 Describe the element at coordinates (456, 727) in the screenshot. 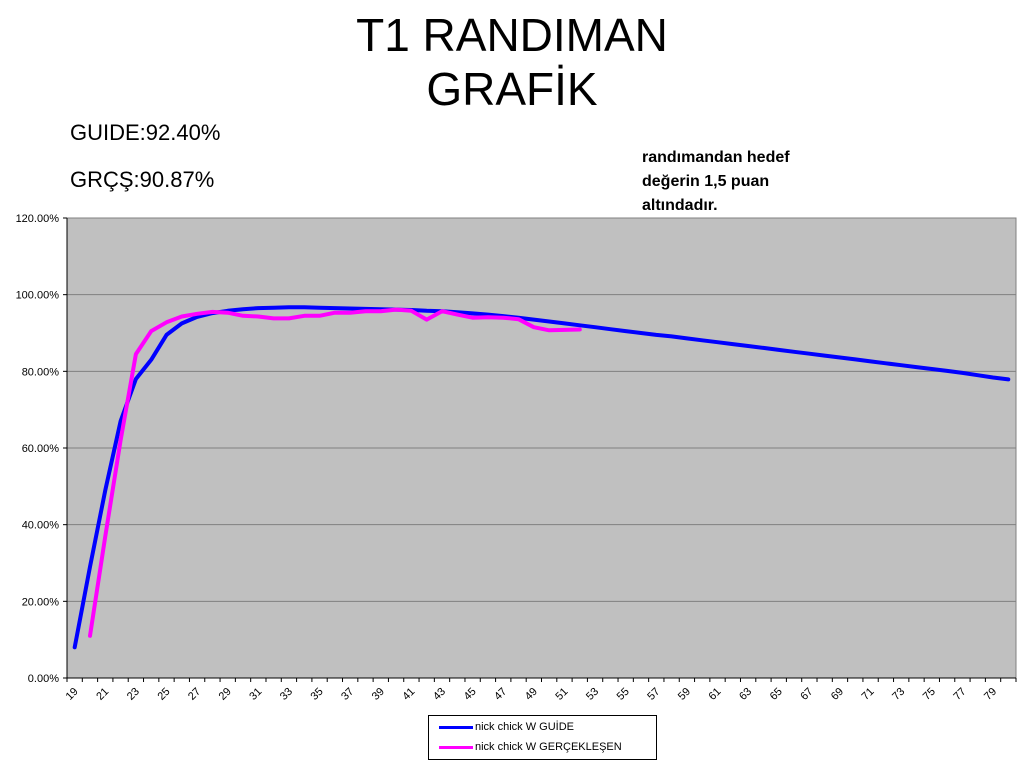

I see `legend-swatch-guide` at that location.